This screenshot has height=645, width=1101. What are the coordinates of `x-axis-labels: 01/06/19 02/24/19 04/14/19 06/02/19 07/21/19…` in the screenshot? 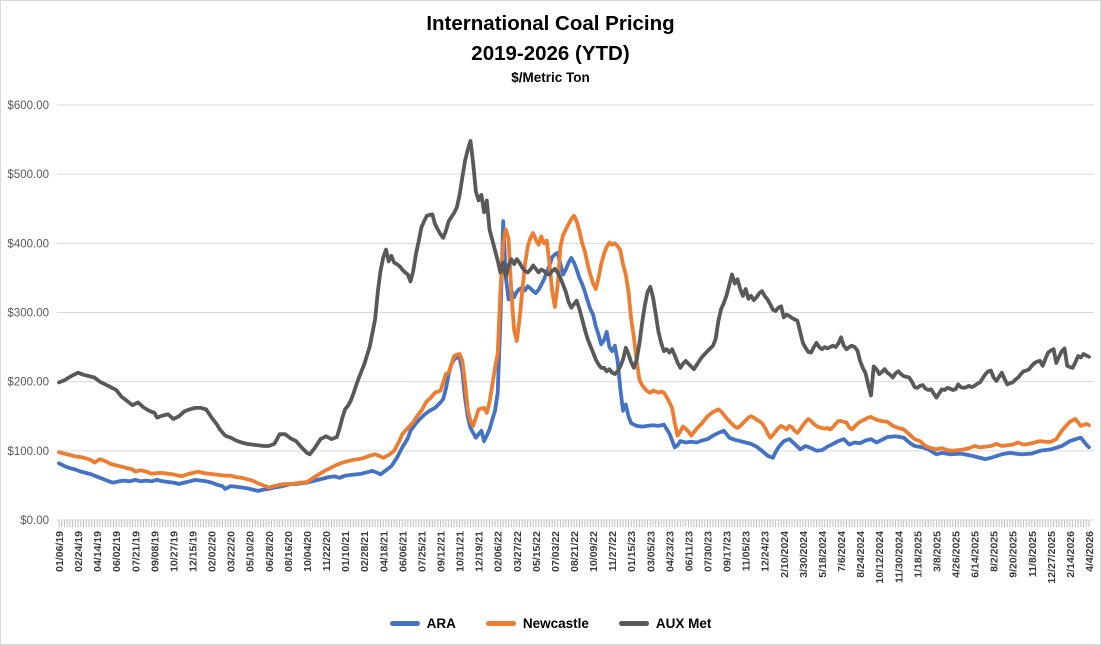 It's located at (575, 557).